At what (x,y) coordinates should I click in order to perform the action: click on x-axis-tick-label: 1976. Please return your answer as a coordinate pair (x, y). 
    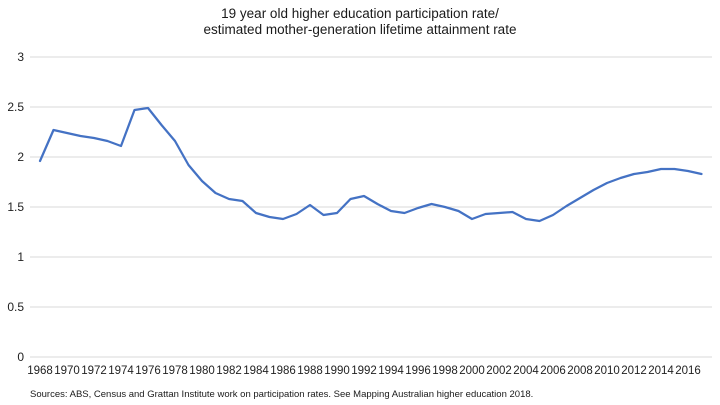
    Looking at the image, I should click on (148, 371).